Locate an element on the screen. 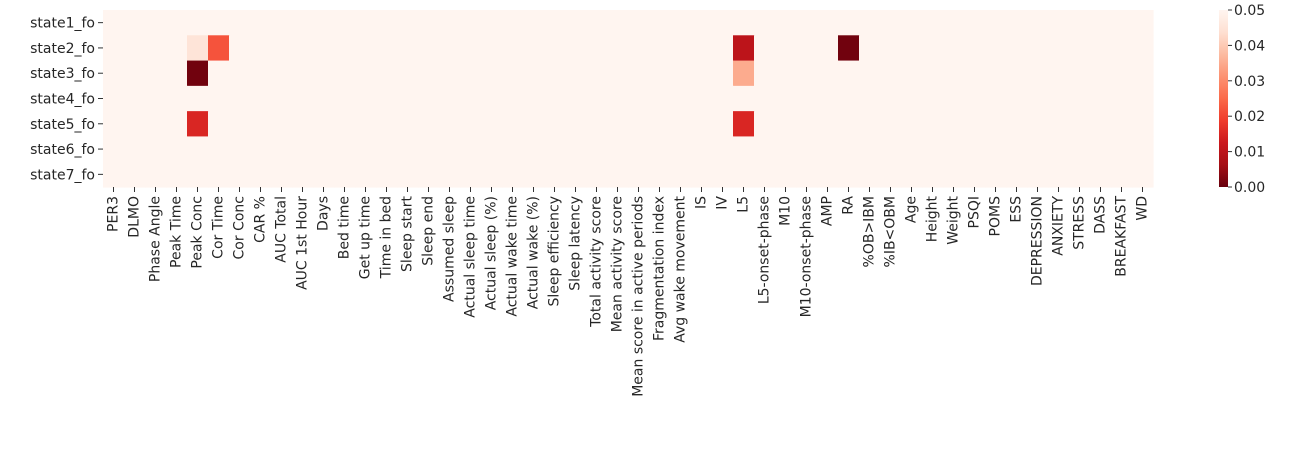  x-tick-label: L5 is located at coordinates (744, 204).